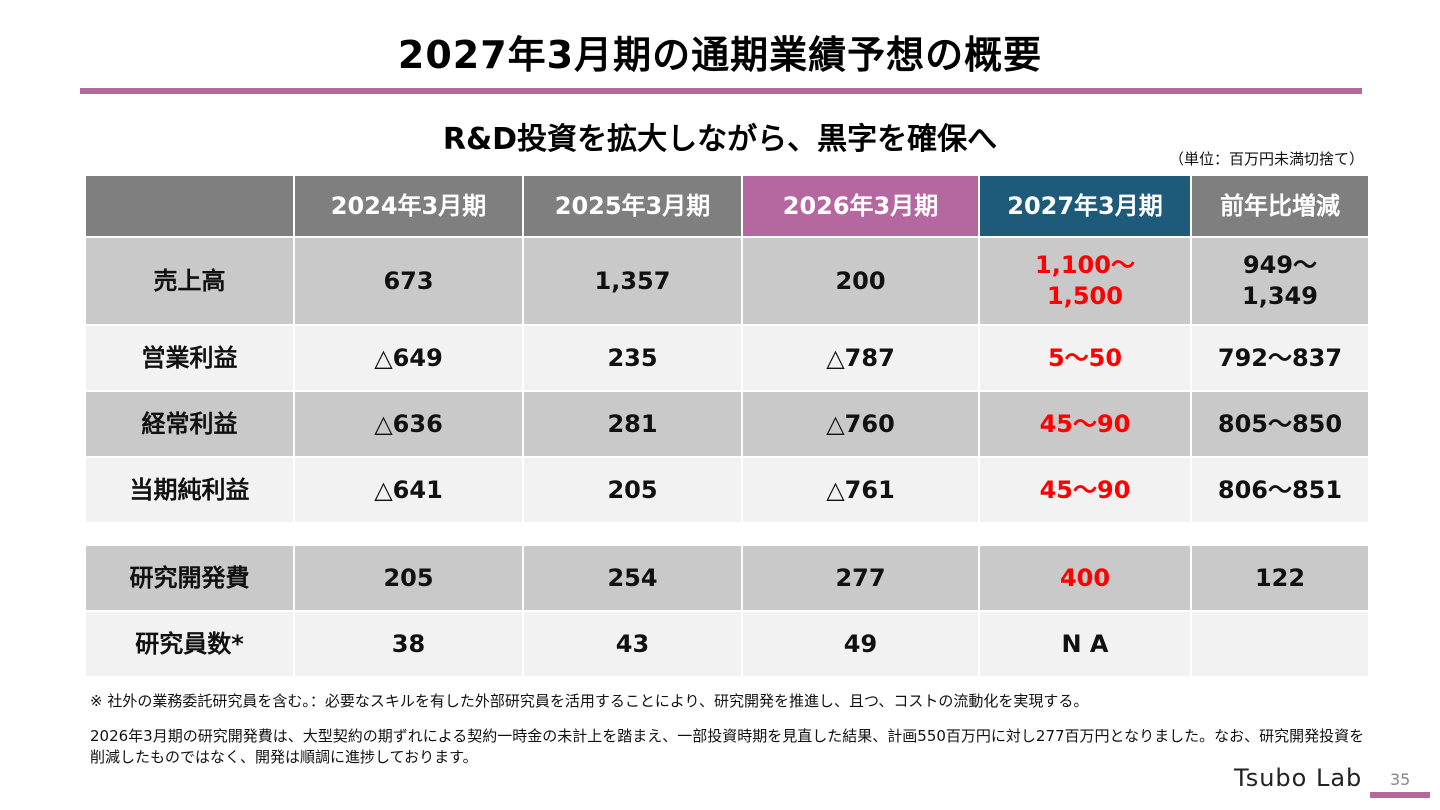  I want to click on row-label: 当期純利益, so click(189, 490).